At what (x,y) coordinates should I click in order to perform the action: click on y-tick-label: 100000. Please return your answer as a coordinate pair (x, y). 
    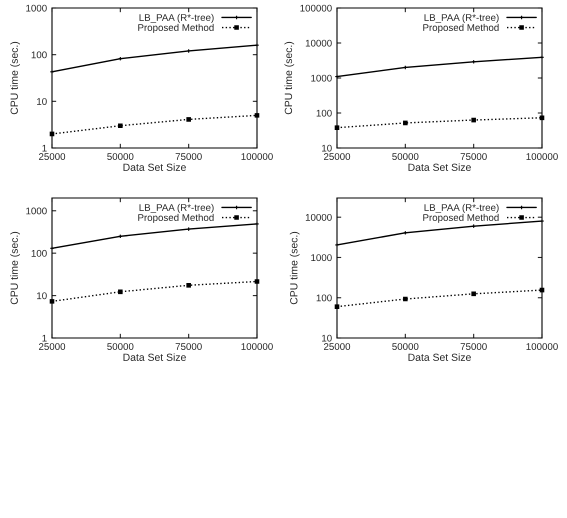
    Looking at the image, I should click on (316, 8).